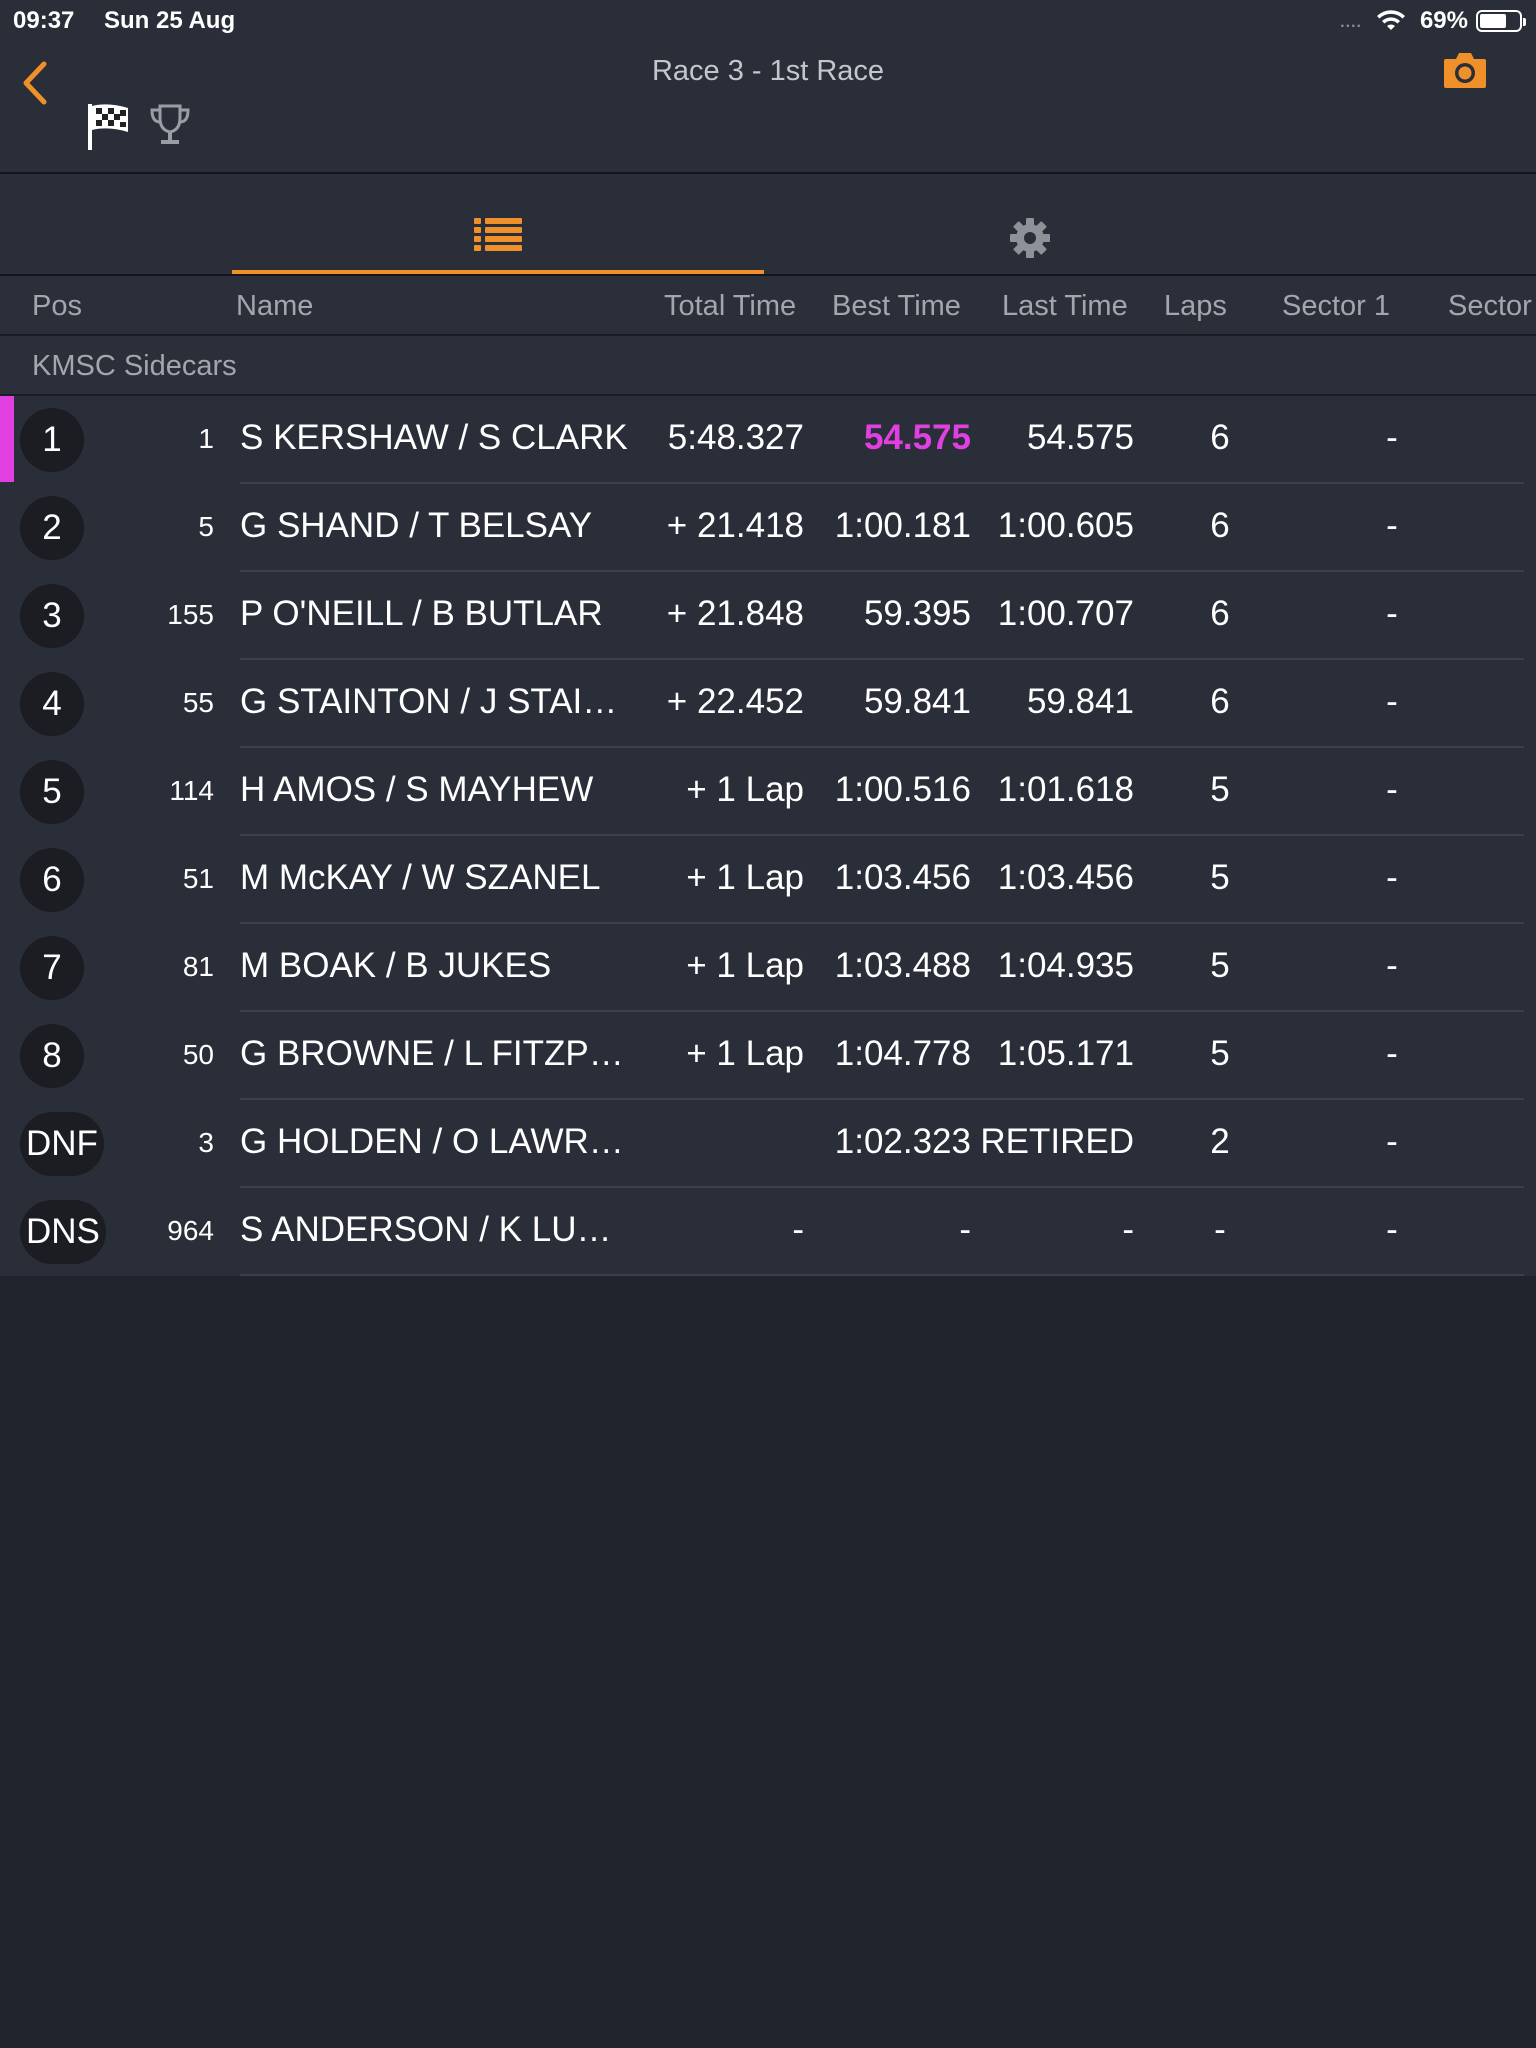 The width and height of the screenshot is (1536, 2048). I want to click on trophy-icon, so click(170, 125).